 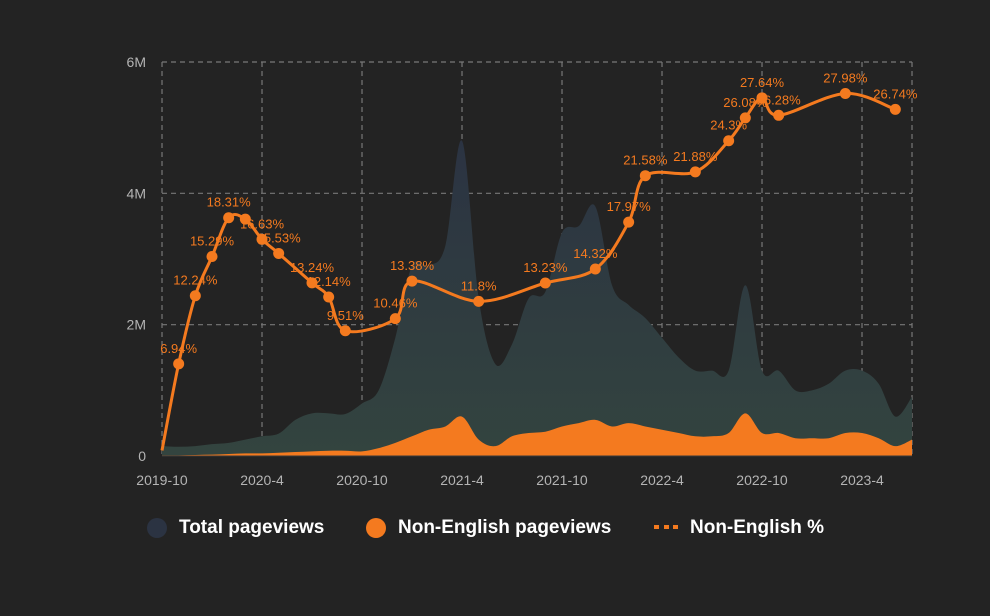 I want to click on pct-data-label-23: 27.98%, so click(x=845, y=77).